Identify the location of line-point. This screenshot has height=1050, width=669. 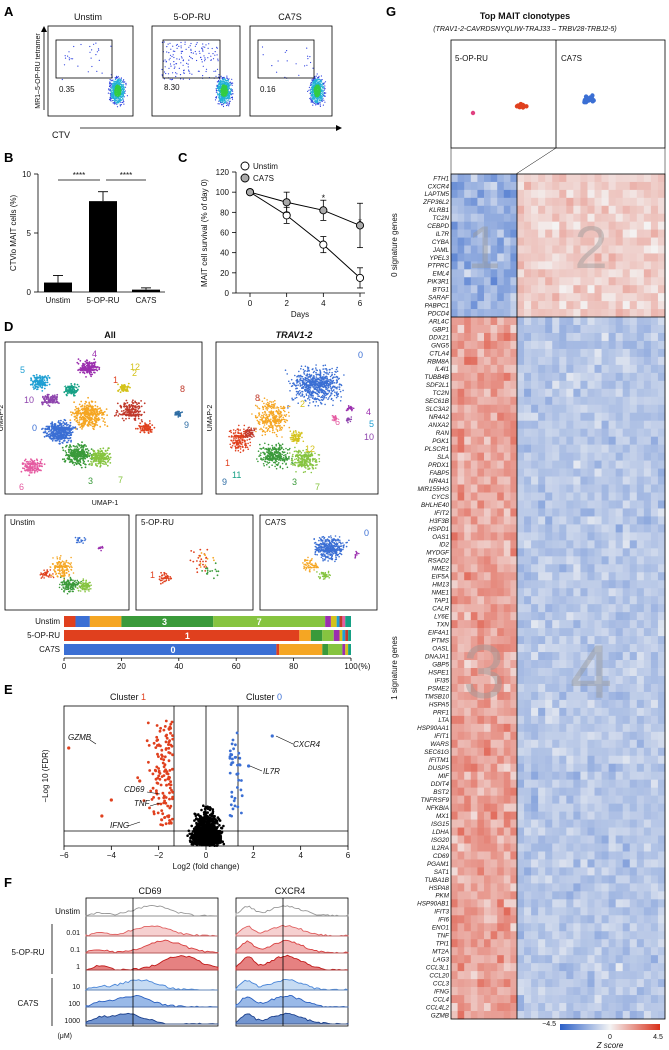
(250, 192).